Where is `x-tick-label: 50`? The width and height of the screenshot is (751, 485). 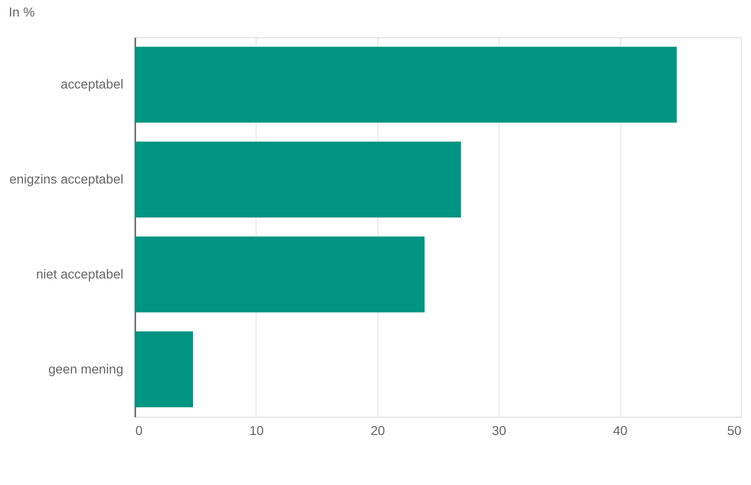 x-tick-label: 50 is located at coordinates (734, 430).